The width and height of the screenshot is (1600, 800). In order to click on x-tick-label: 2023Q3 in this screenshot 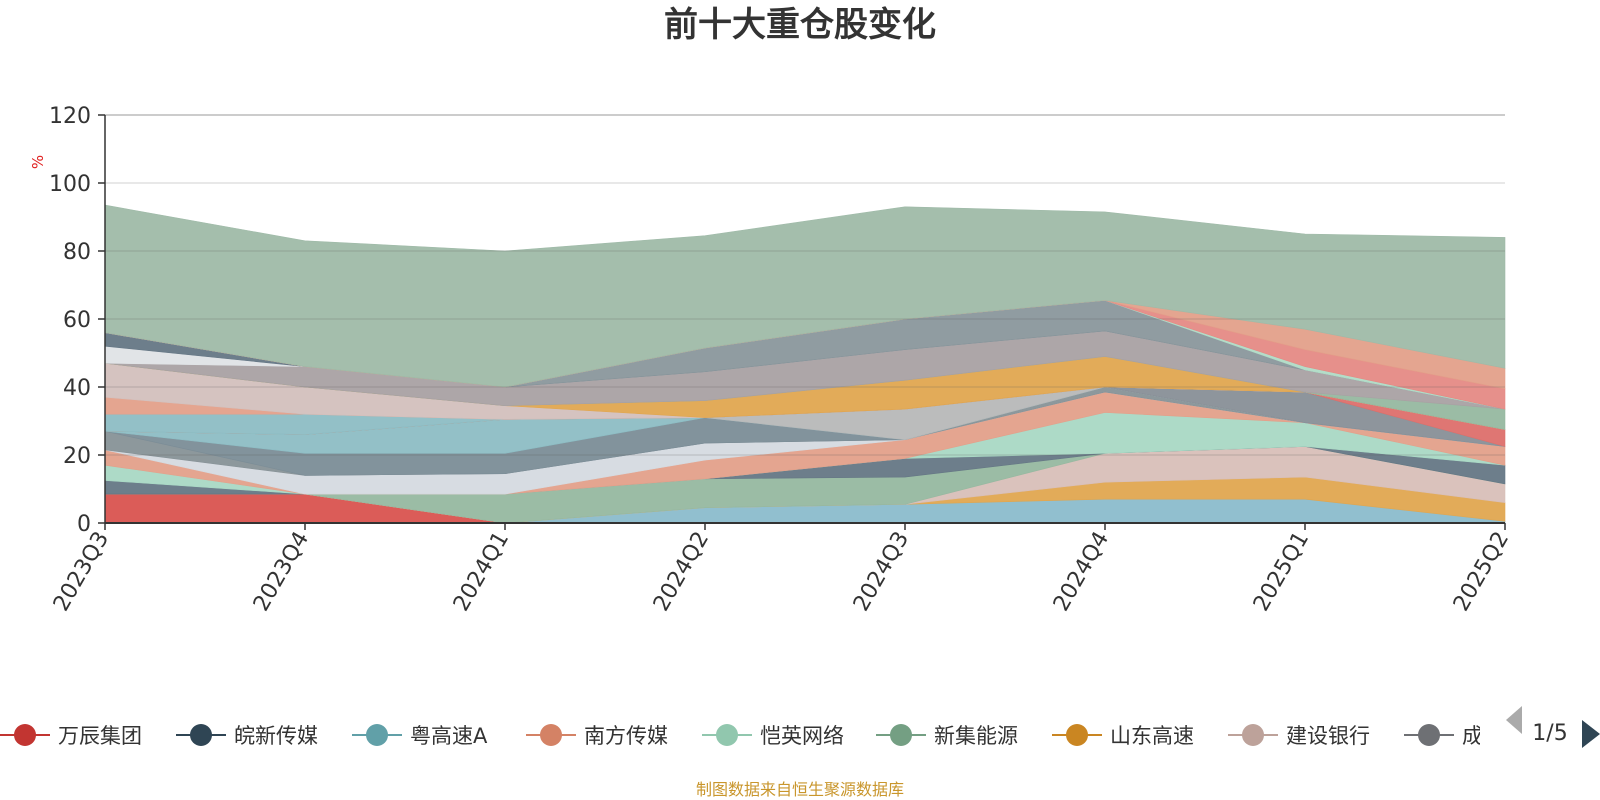, I will do `click(81, 572)`.